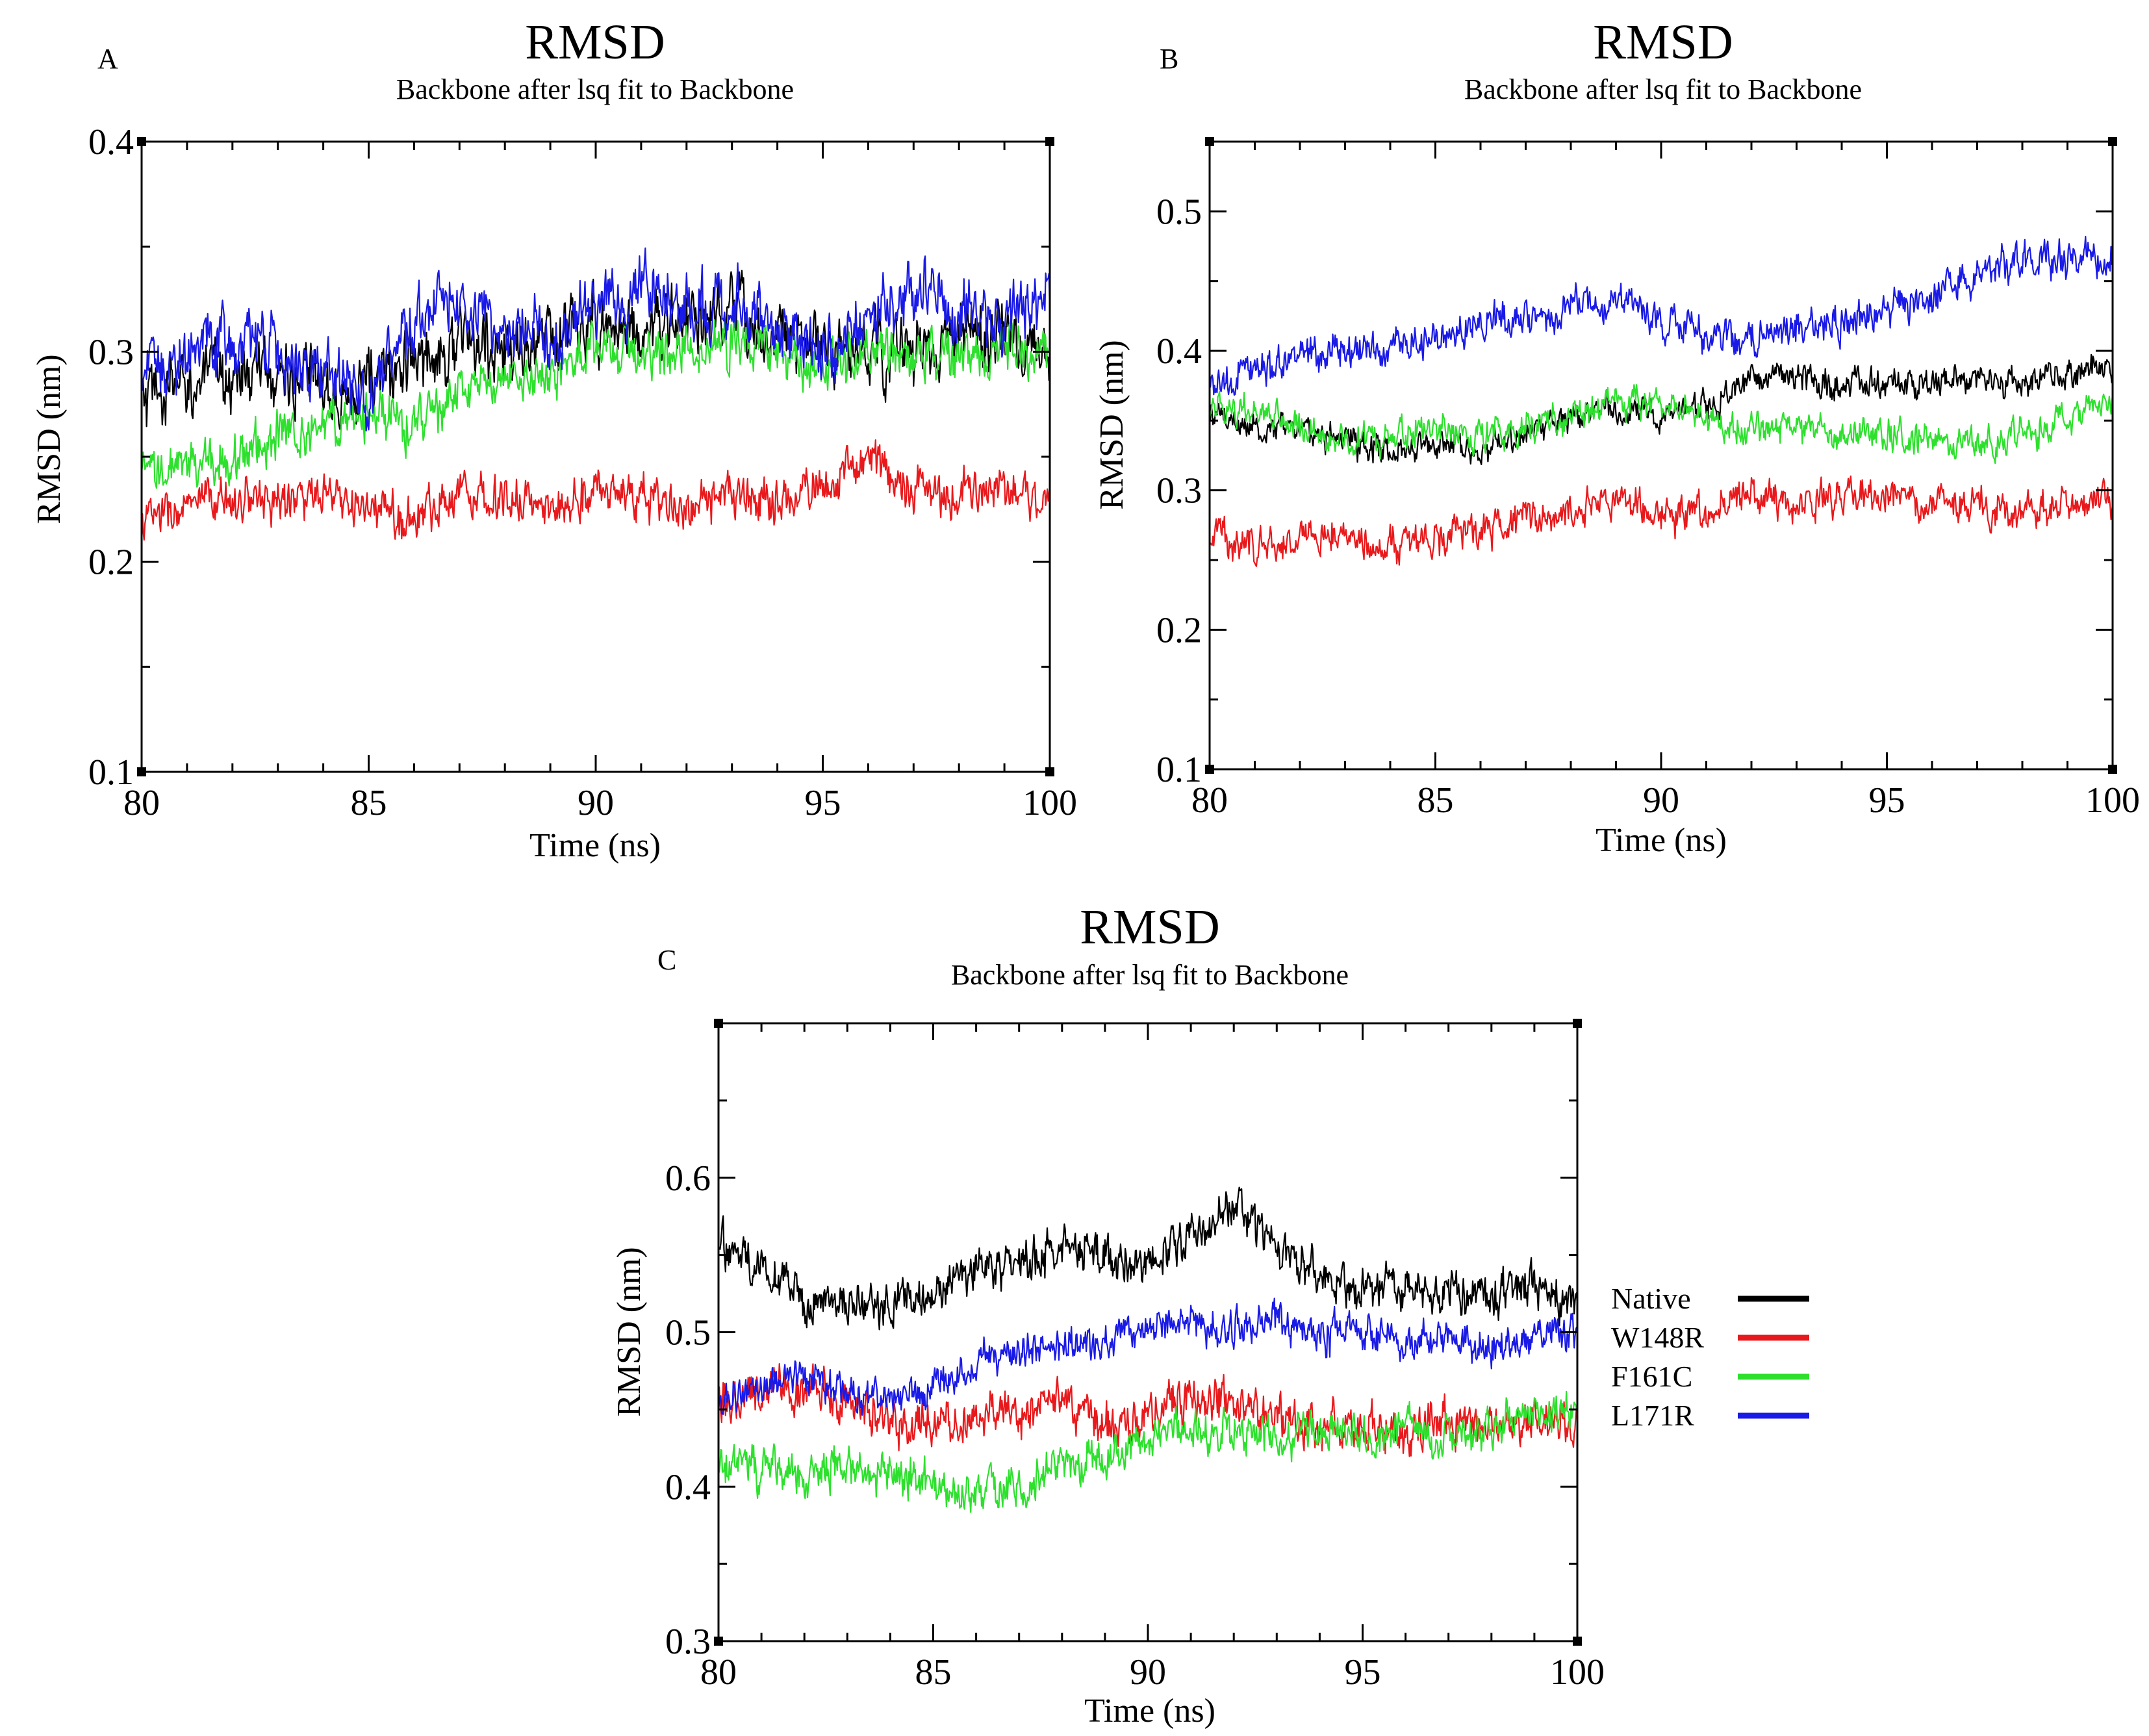 The width and height of the screenshot is (2149, 1736). Describe the element at coordinates (1663, 42) in the screenshot. I see `panel-b-title: RMSD` at that location.